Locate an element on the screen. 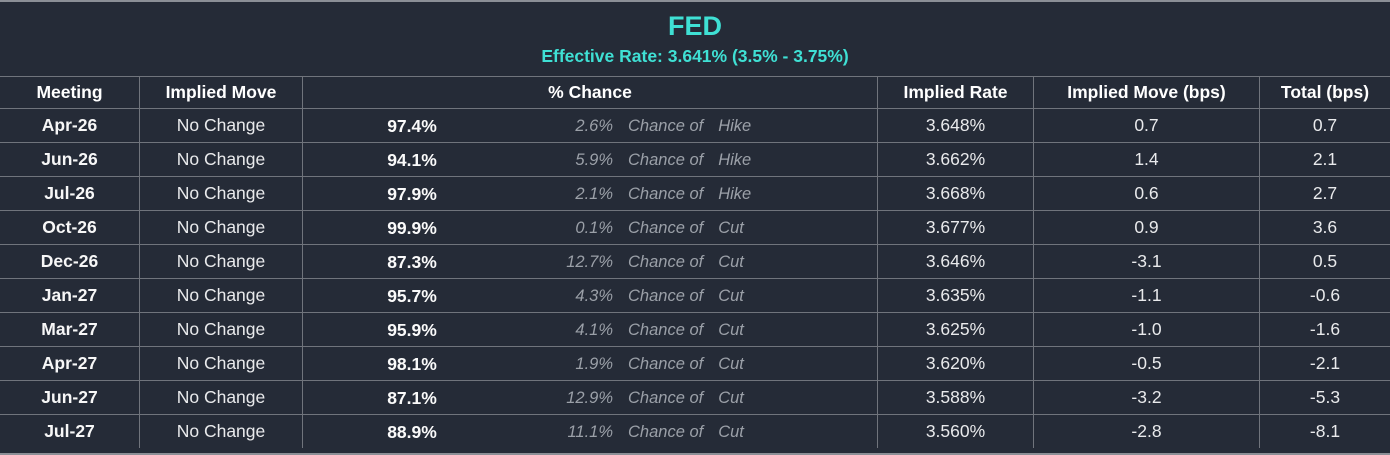 This screenshot has width=1390, height=455. cell-total-bps: 2.7 is located at coordinates (1324, 193).